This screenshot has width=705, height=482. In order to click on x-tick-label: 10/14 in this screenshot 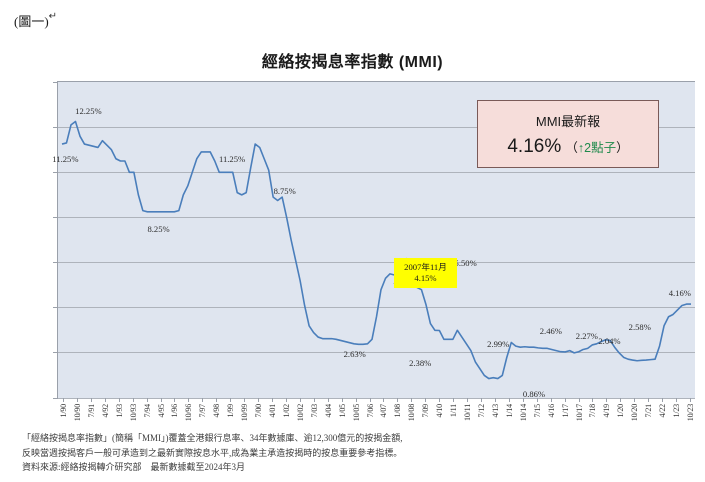, I will do `click(523, 413)`.